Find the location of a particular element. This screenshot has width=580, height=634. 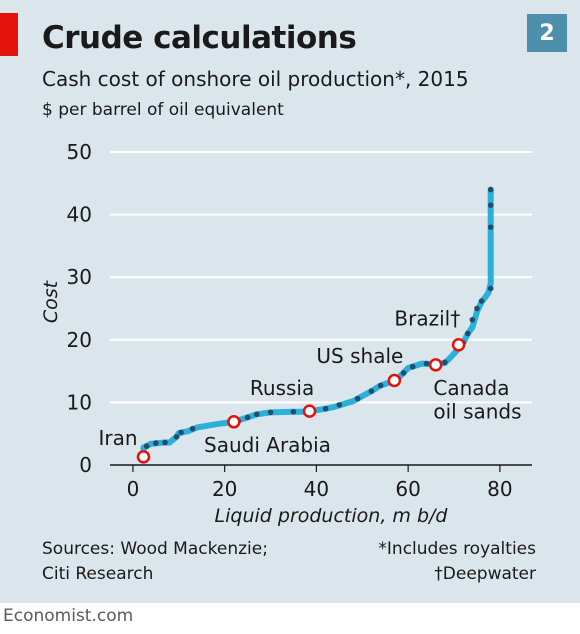

y-tick-label: 10 is located at coordinates (79, 402).